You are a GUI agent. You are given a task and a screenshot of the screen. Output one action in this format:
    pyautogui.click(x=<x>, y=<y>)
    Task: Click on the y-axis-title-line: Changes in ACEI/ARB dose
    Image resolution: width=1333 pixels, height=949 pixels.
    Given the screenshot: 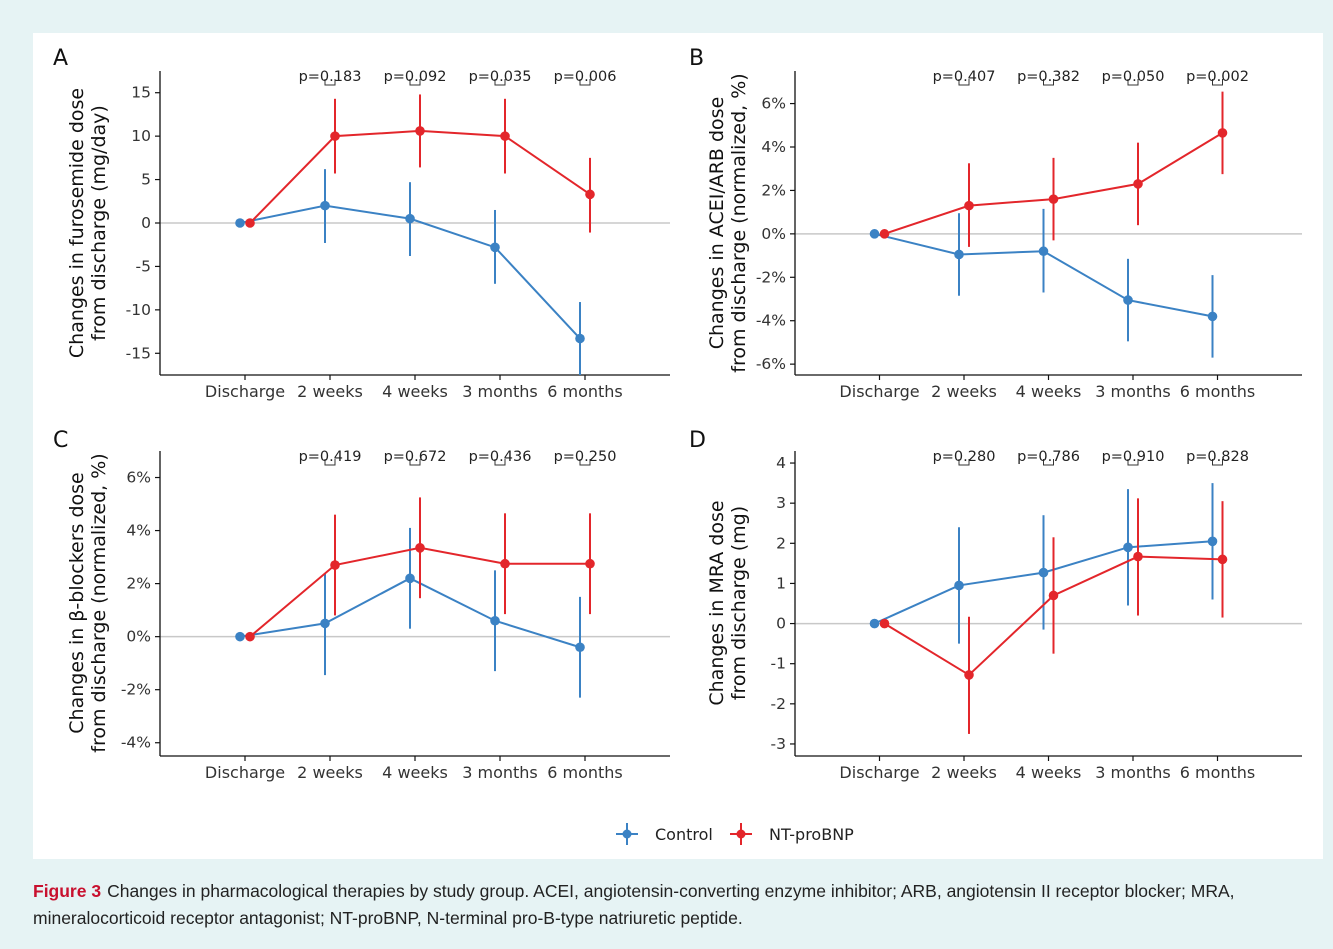 What is the action you would take?
    pyautogui.click(x=717, y=223)
    